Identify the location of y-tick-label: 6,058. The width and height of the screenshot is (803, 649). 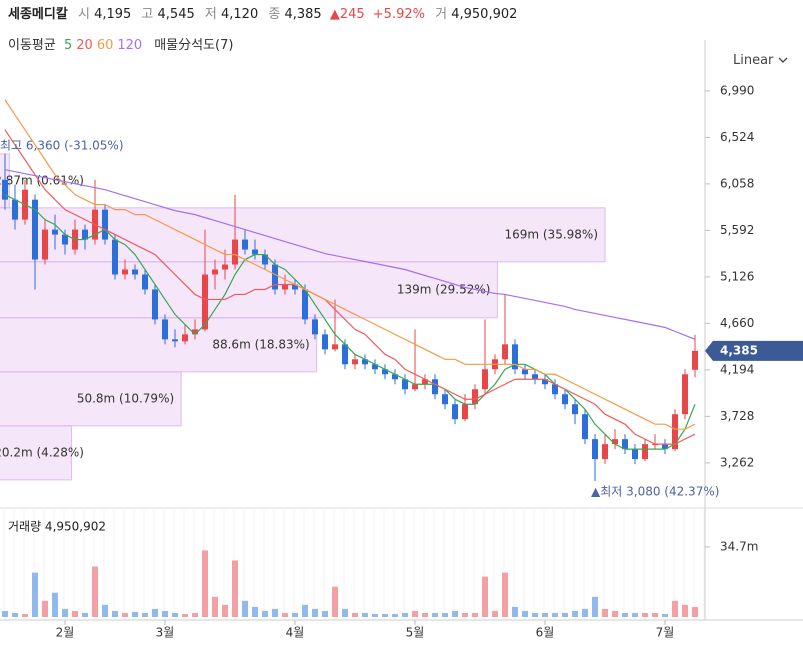
(737, 183).